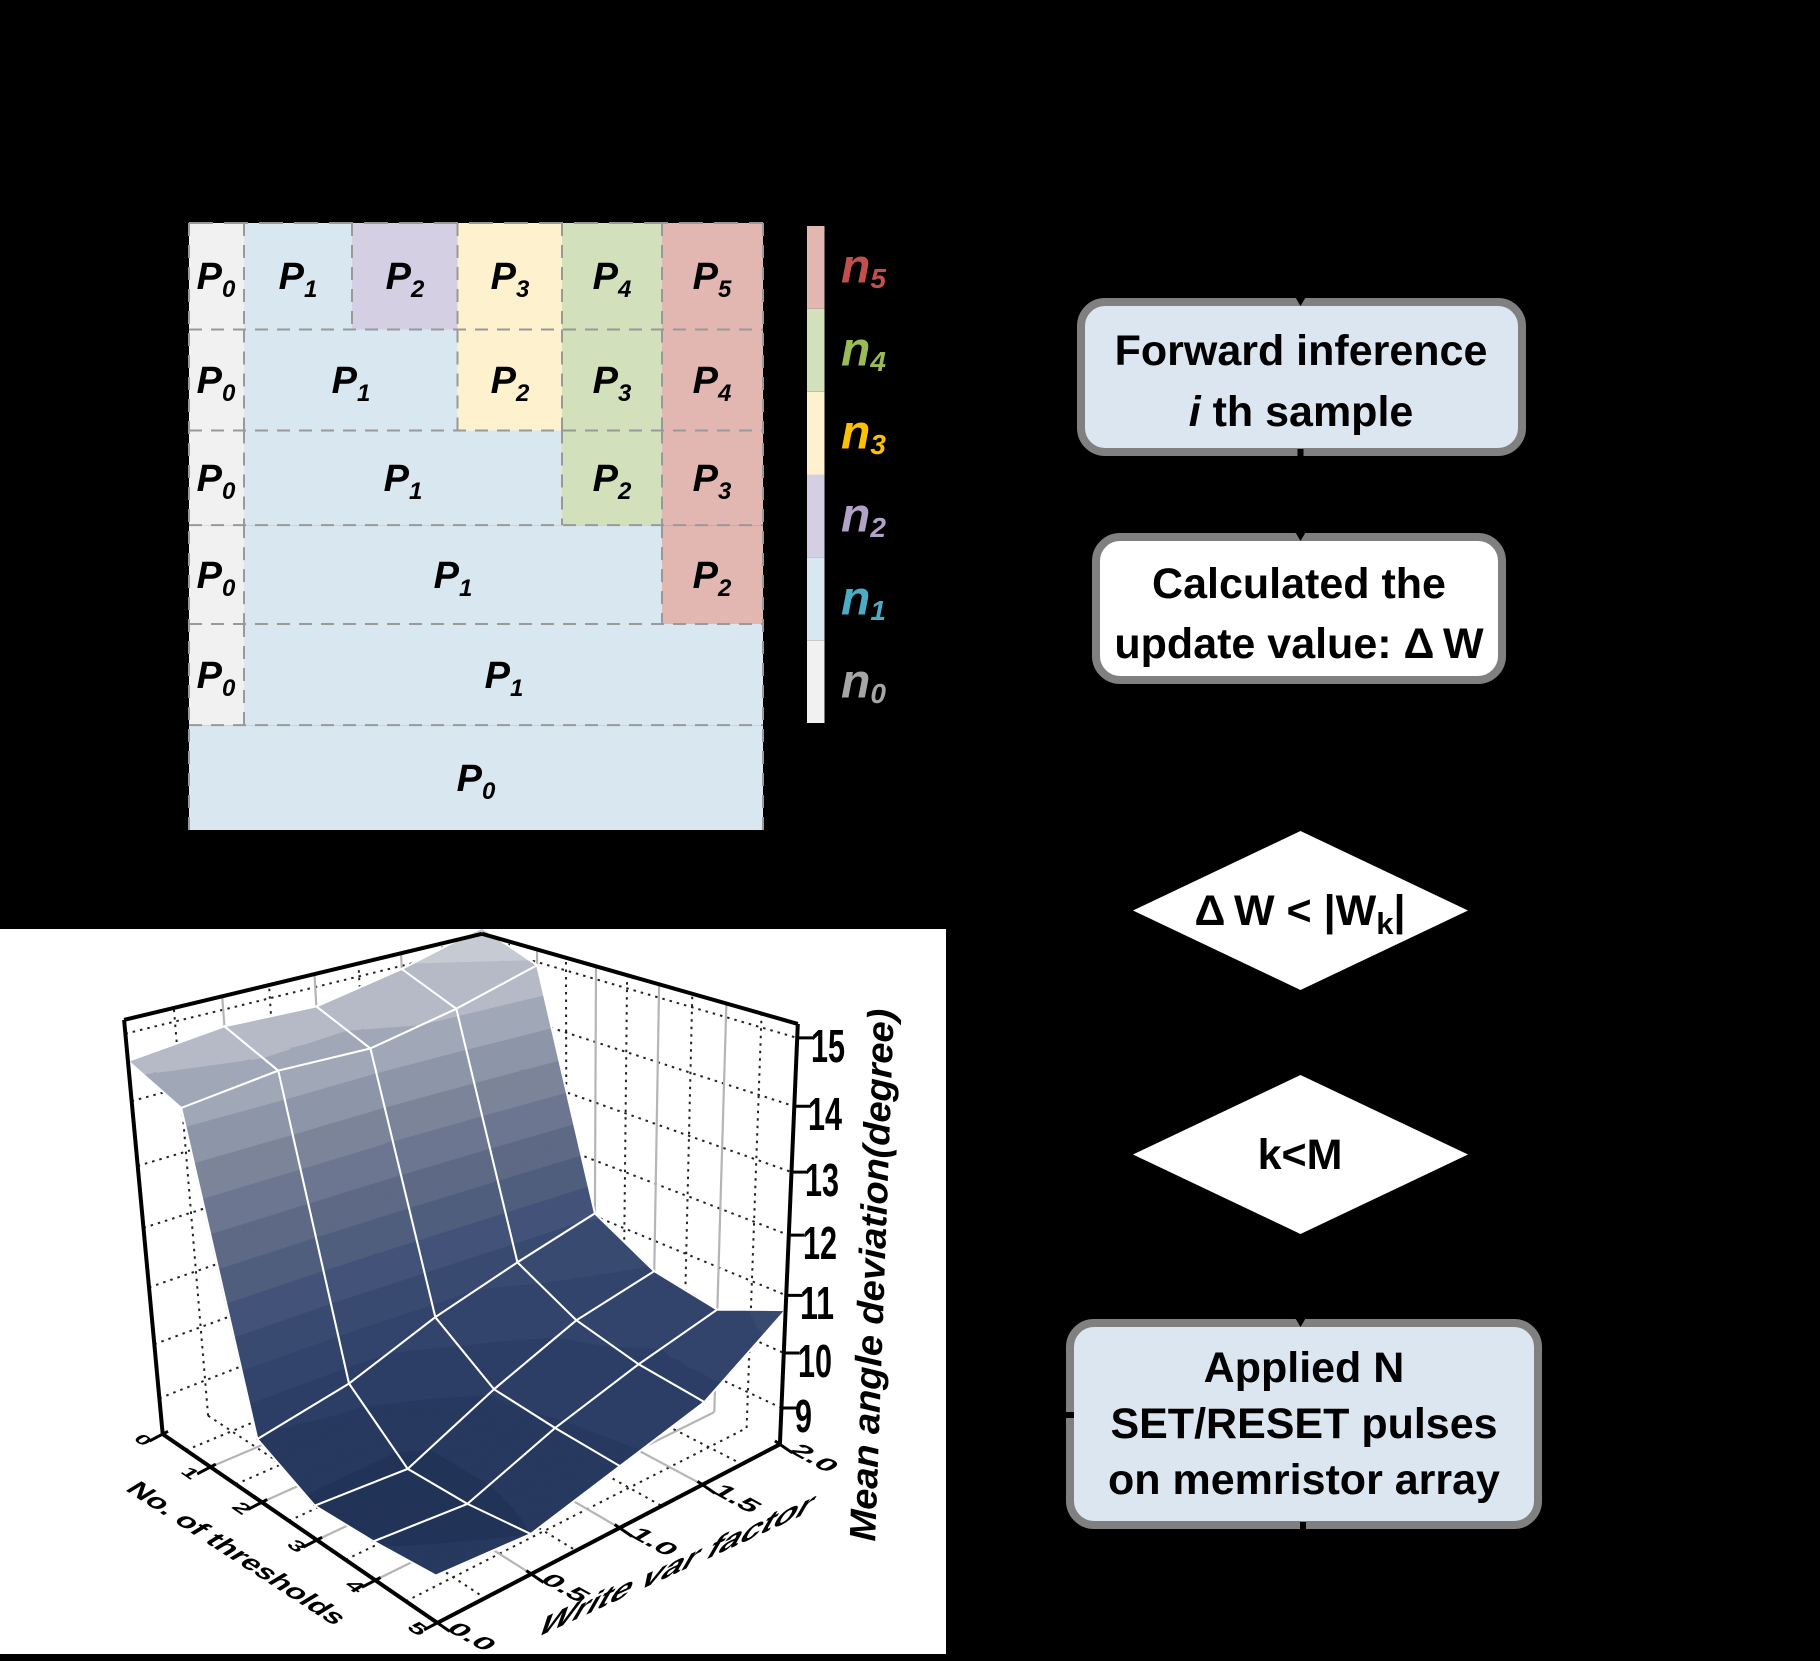  I want to click on svg-text: update value: Δ W, so click(1299, 644).